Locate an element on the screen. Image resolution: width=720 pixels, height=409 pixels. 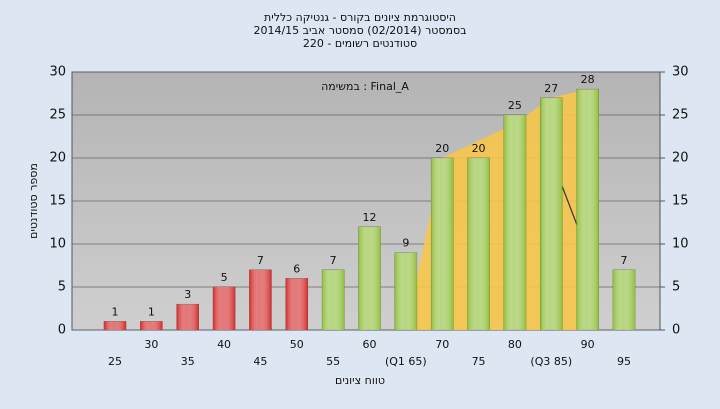
value-label: 5 is located at coordinates (224, 277).